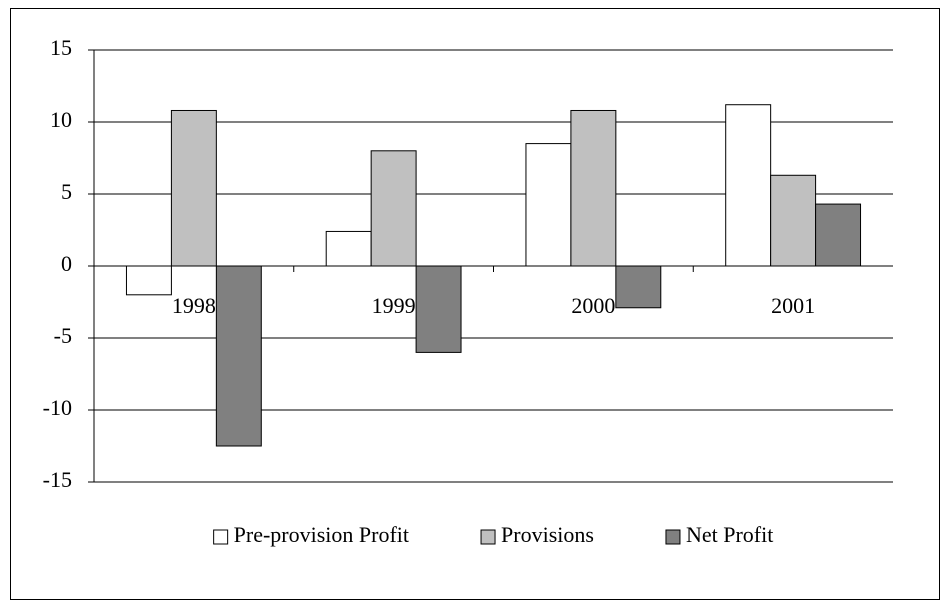  Describe the element at coordinates (66, 191) in the screenshot. I see `y-tick-label: 5` at that location.